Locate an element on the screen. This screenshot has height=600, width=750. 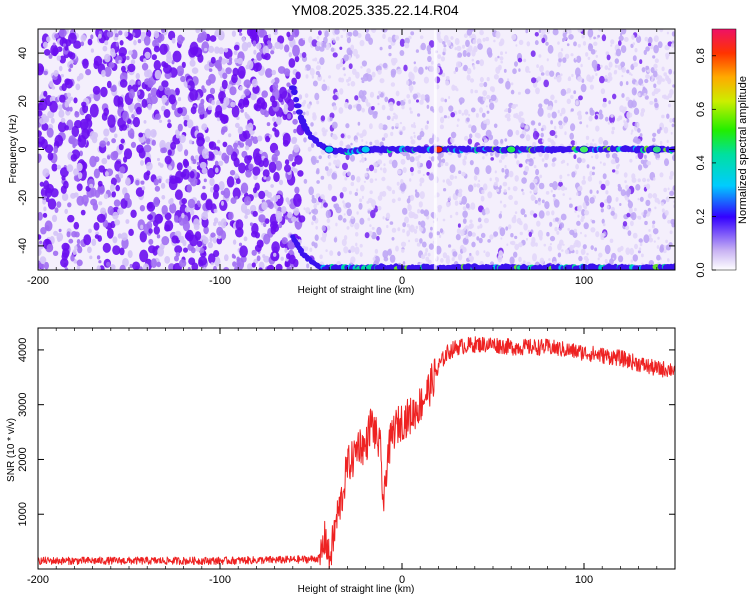
spectrogram-y-axis-label: Frequency (Hz) is located at coordinates (13, 149).